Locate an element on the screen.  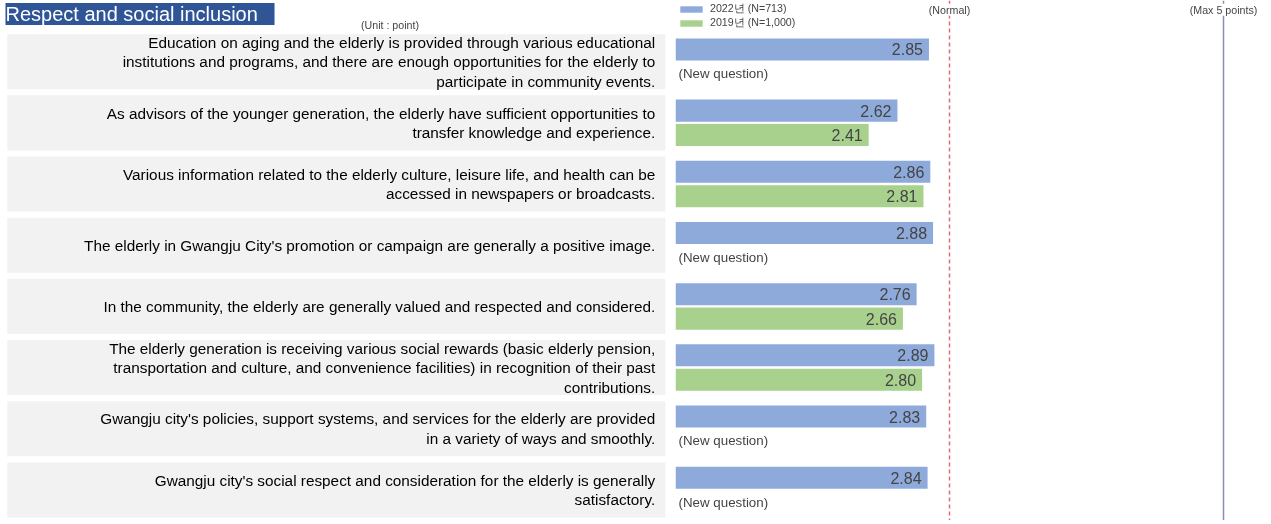
data-label: 2.41 is located at coordinates (847, 136).